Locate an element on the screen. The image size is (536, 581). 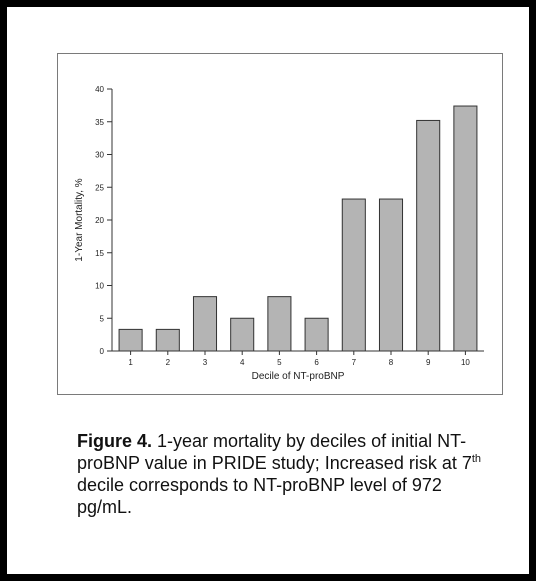
x-tick-label: 5 is located at coordinates (279, 362).